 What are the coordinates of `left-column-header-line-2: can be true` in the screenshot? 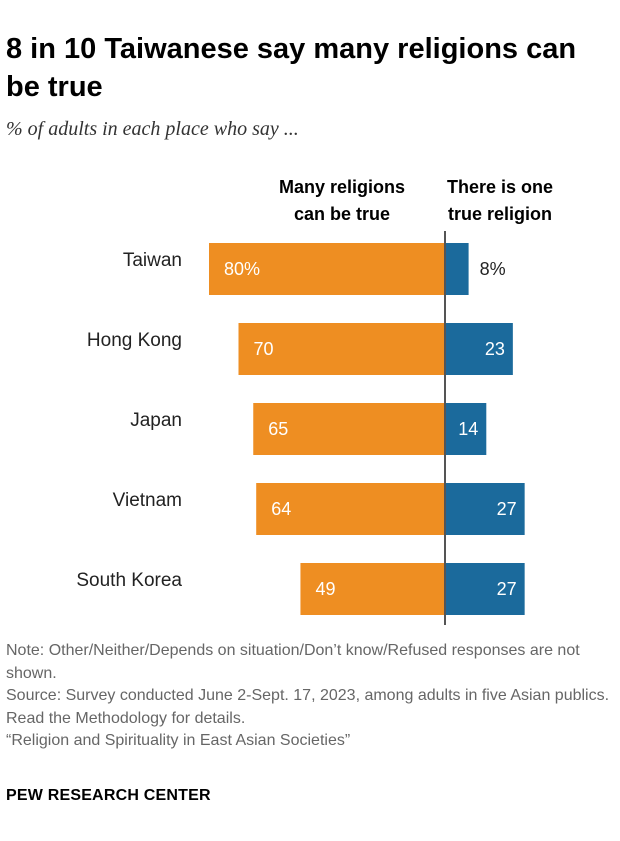 It's located at (342, 214).